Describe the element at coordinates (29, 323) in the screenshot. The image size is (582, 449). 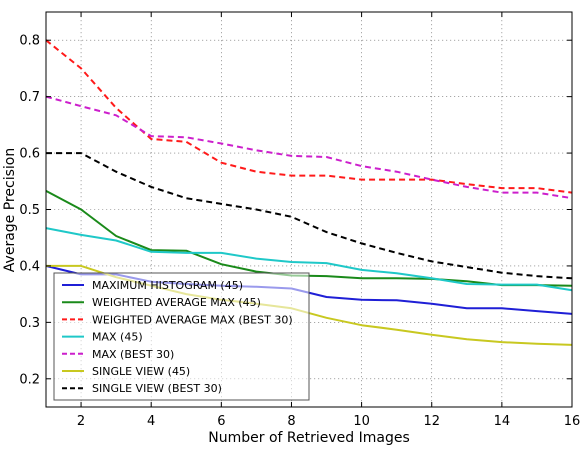
I see `y-tick-label: 0.3` at that location.